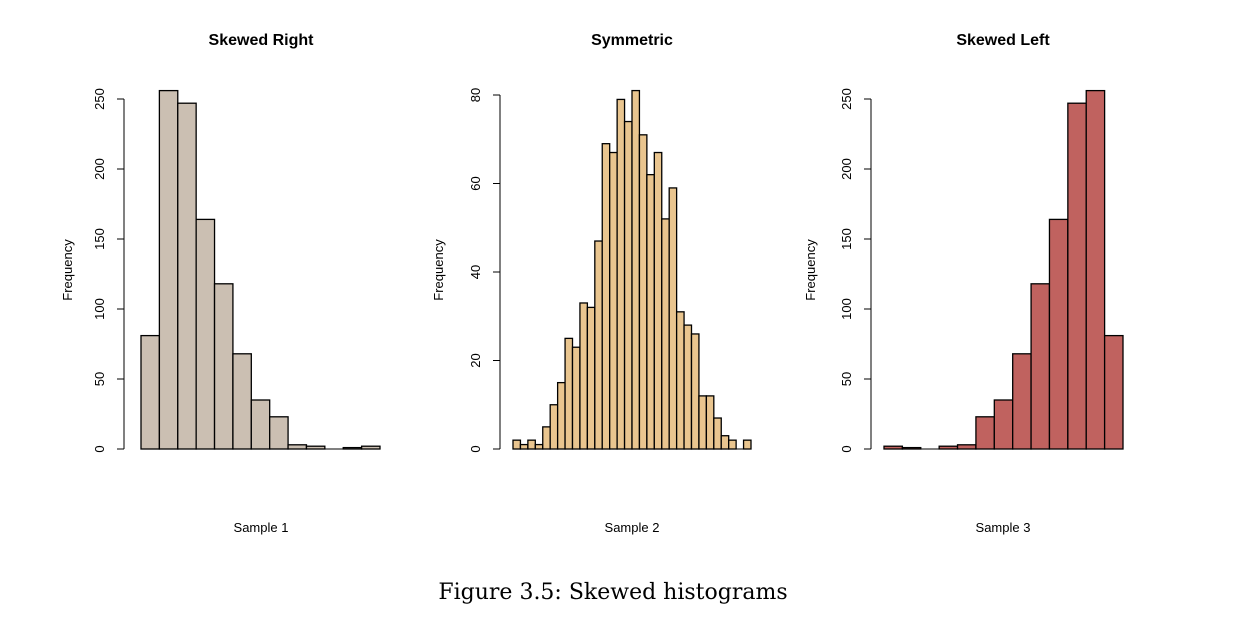 The width and height of the screenshot is (1256, 634). Describe the element at coordinates (632, 40) in the screenshot. I see `chart-title: Symmetric` at that location.